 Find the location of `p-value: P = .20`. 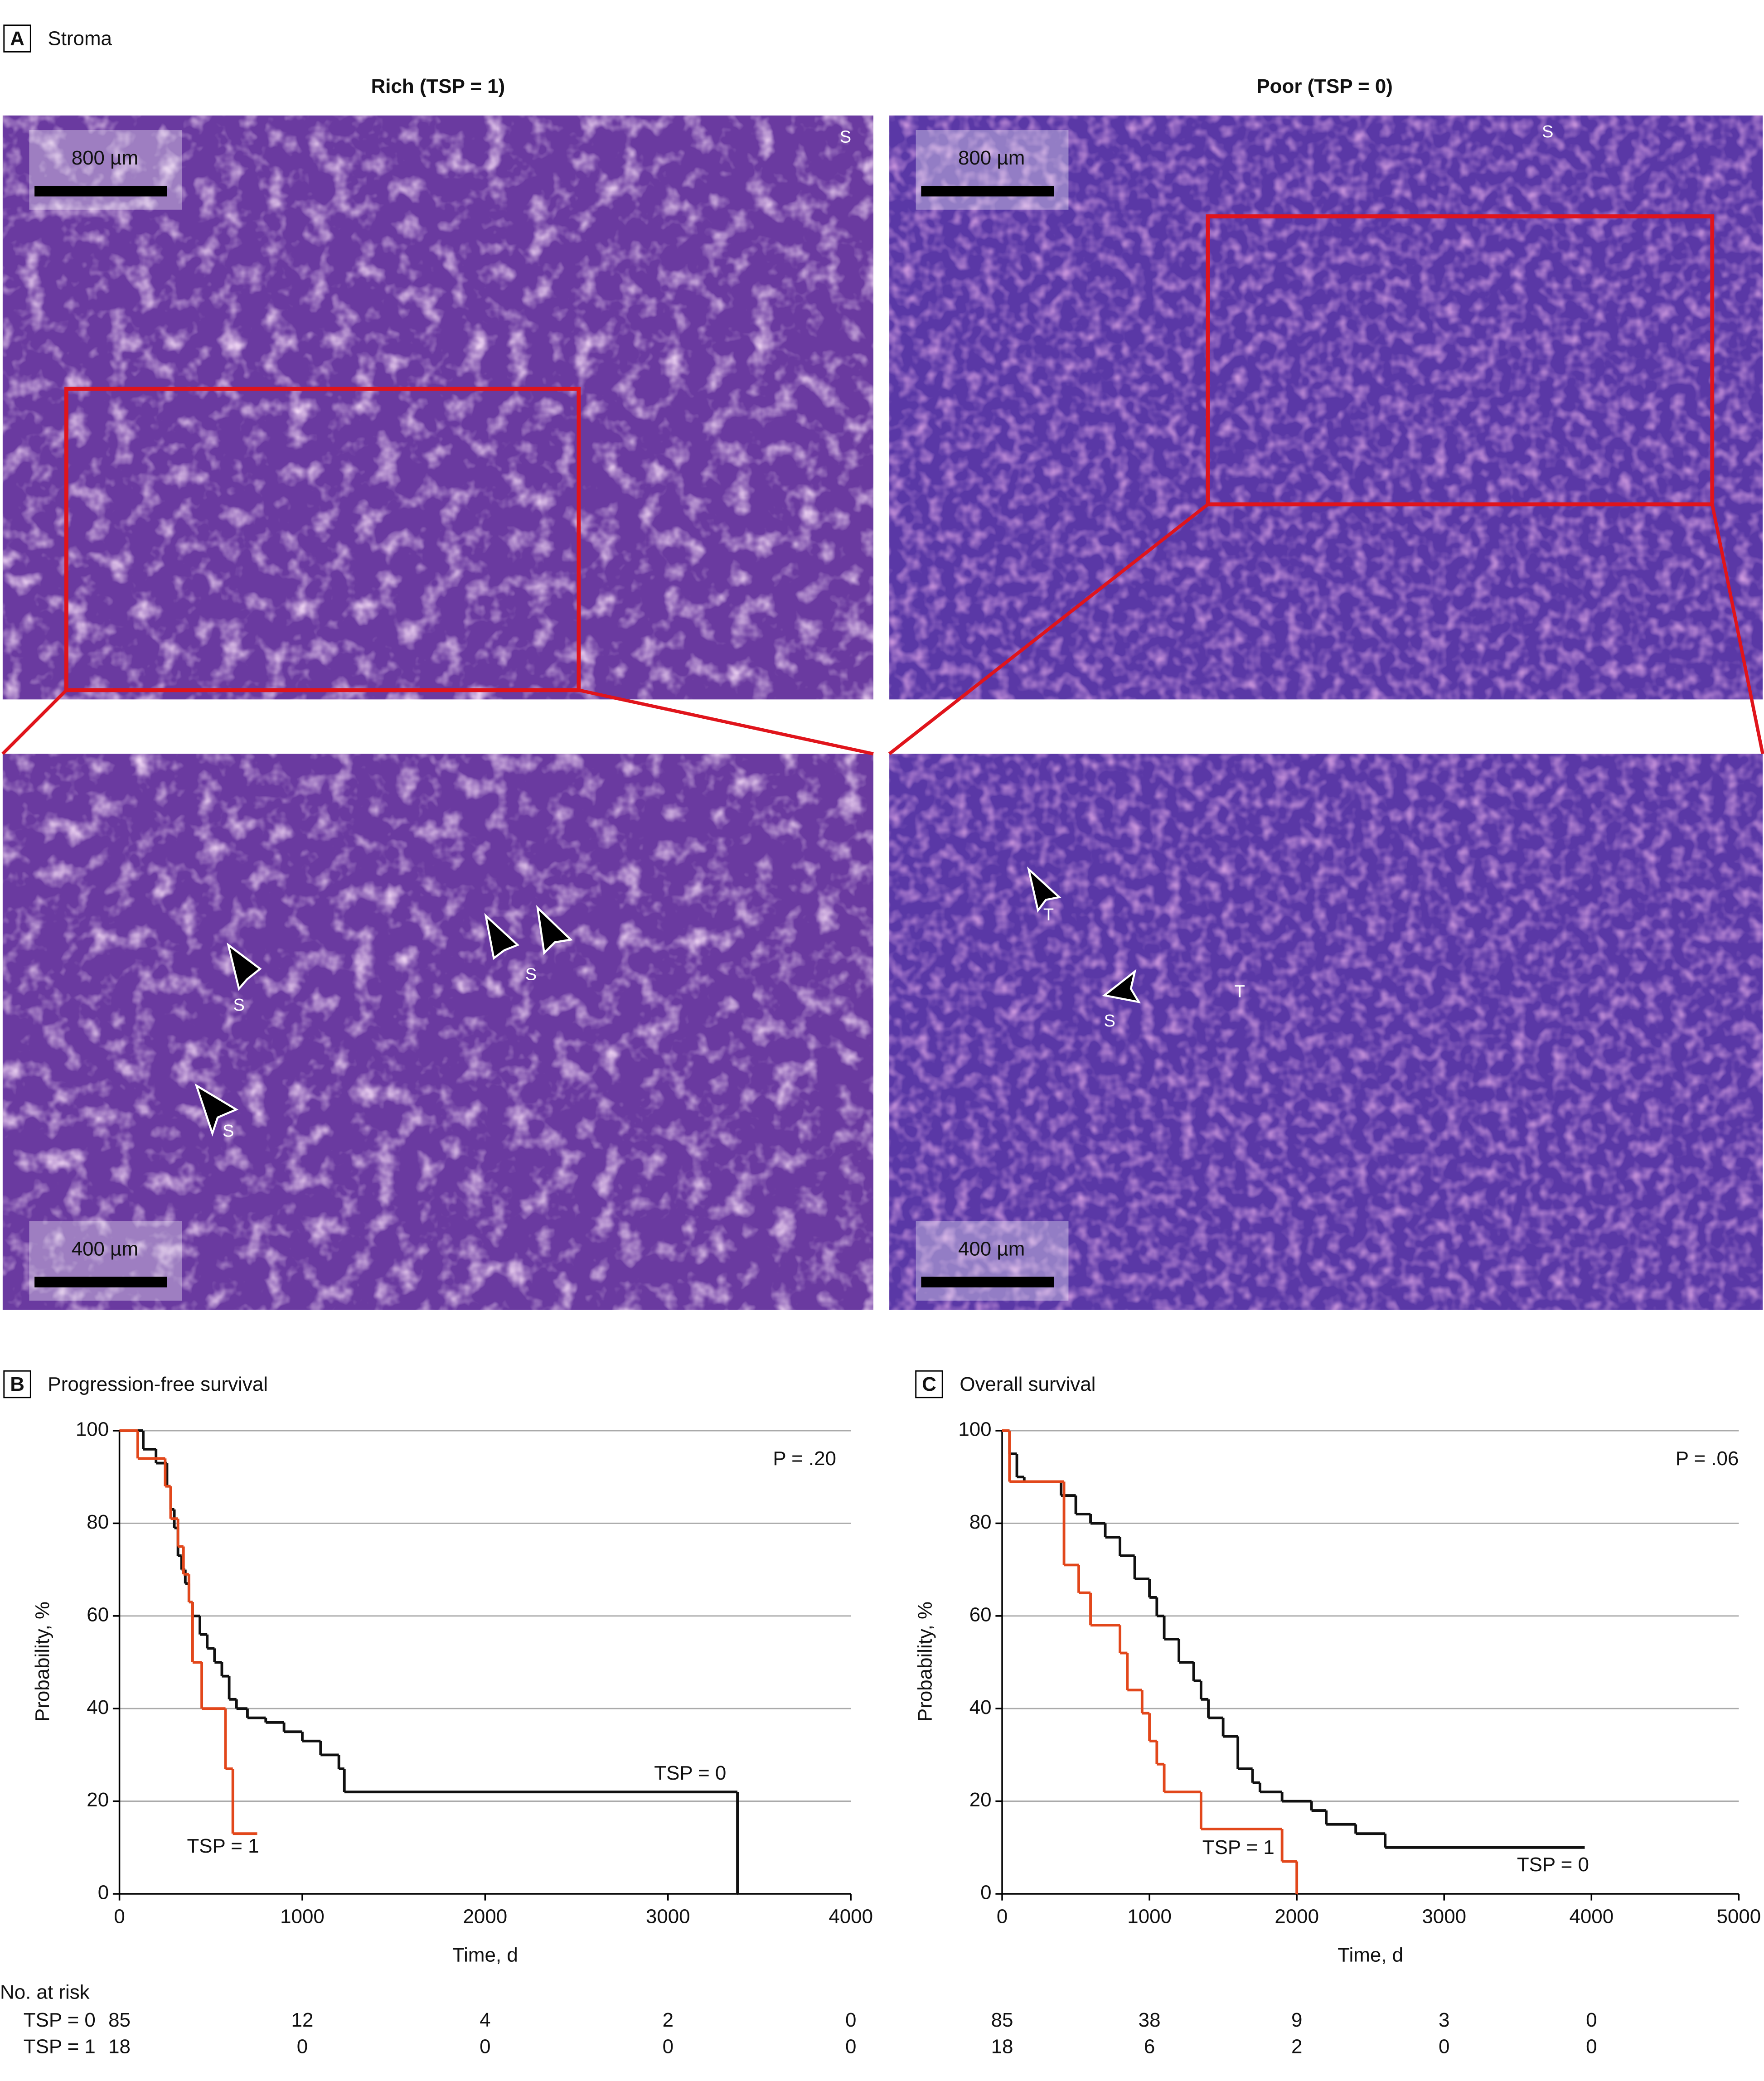

p-value: P = .20 is located at coordinates (805, 1458).